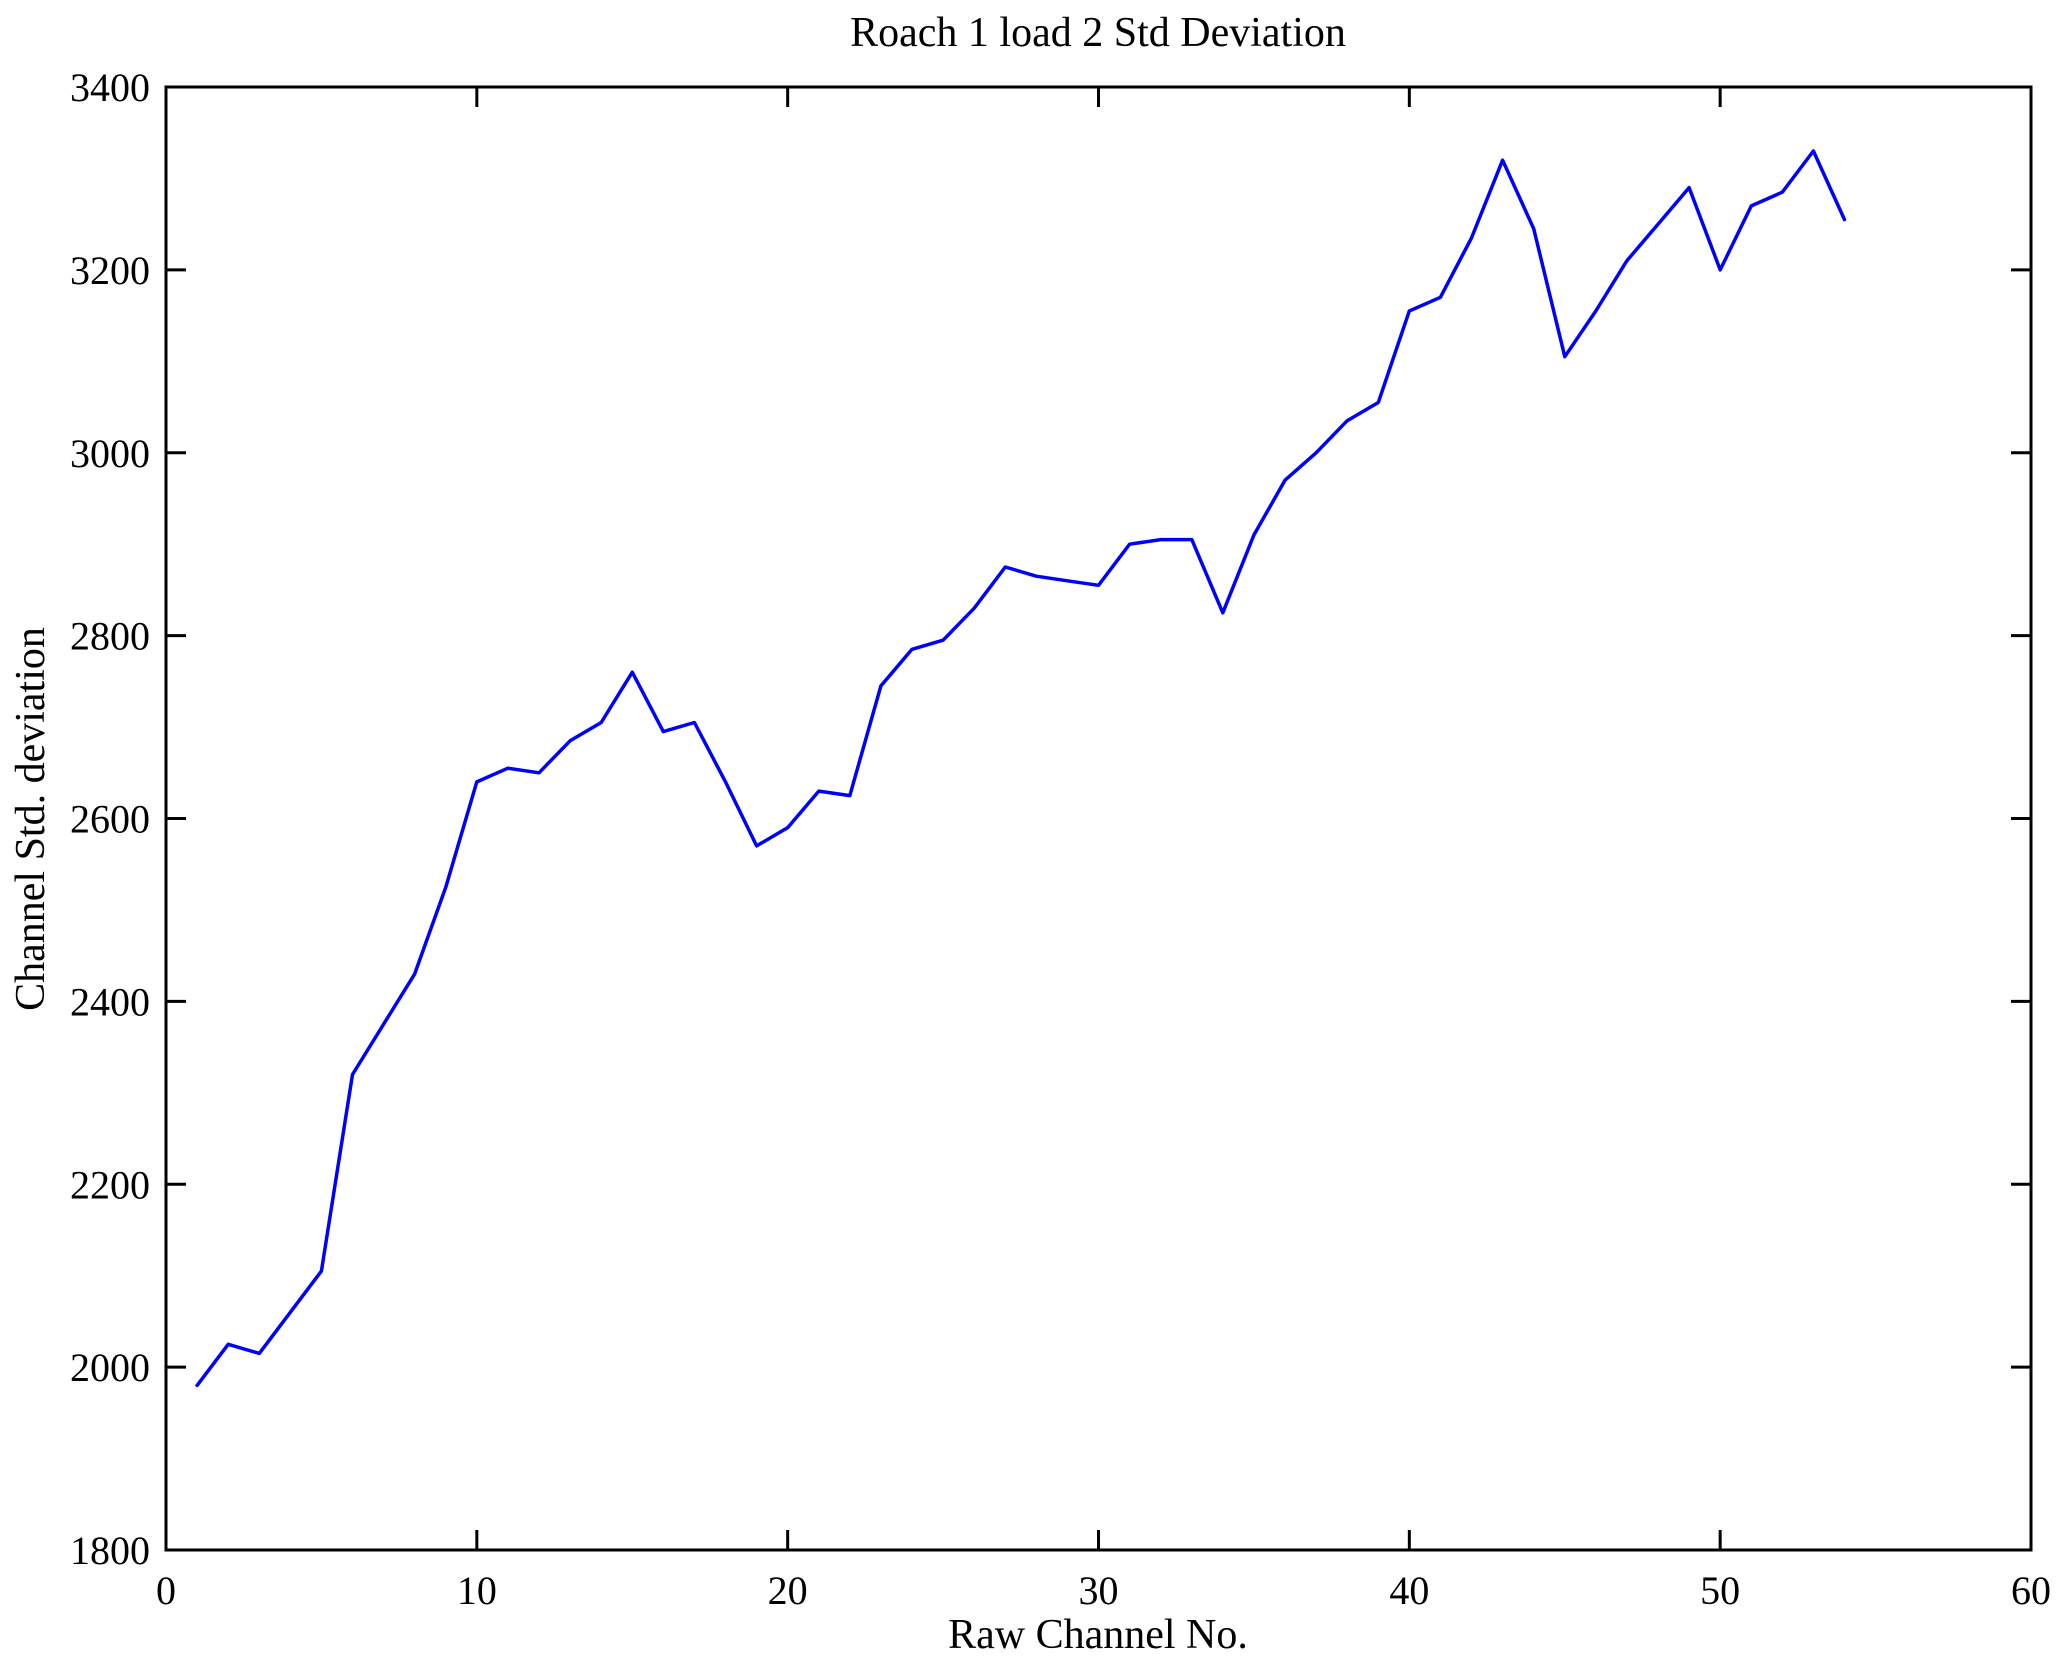 This screenshot has height=1671, width=2067. What do you see at coordinates (110, 1550) in the screenshot?
I see `y-tick-label: 1800` at bounding box center [110, 1550].